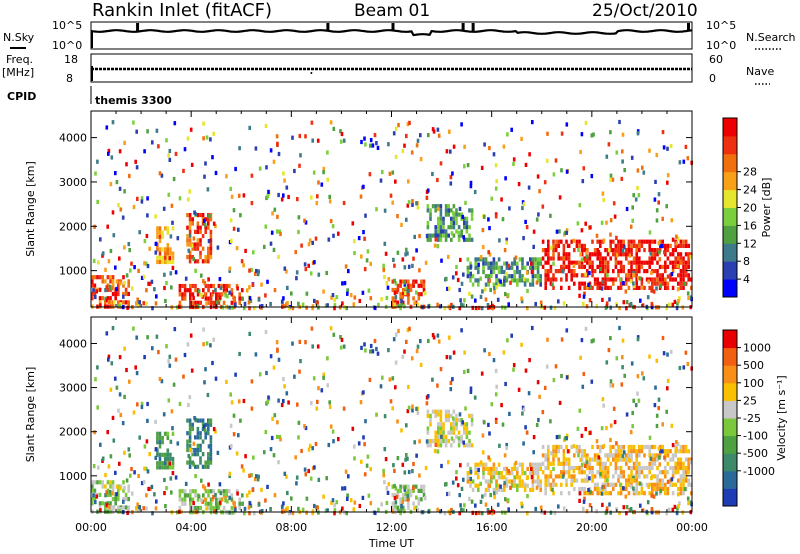  I want to click on freq-start-bar, so click(92, 73).